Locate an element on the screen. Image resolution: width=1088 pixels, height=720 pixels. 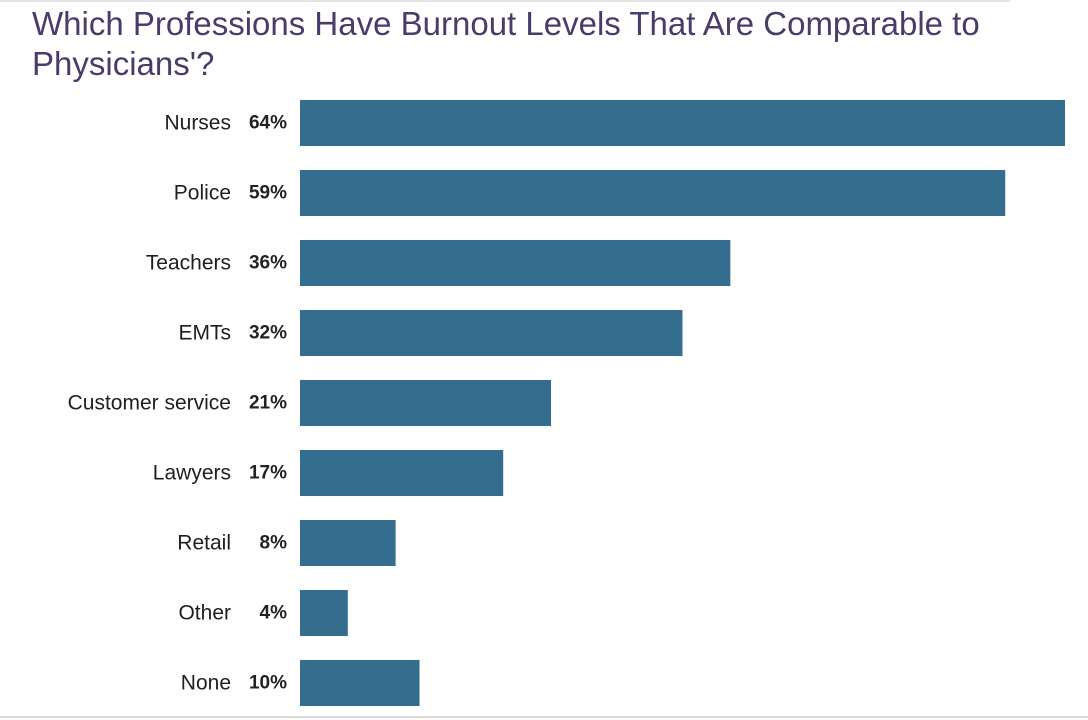
value-label-customer-service: 21% is located at coordinates (268, 403).